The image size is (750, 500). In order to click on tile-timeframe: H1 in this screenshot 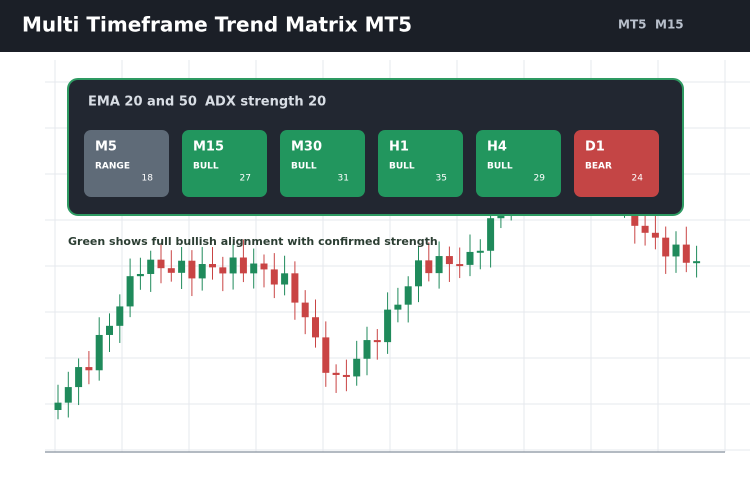, I will do `click(399, 147)`.